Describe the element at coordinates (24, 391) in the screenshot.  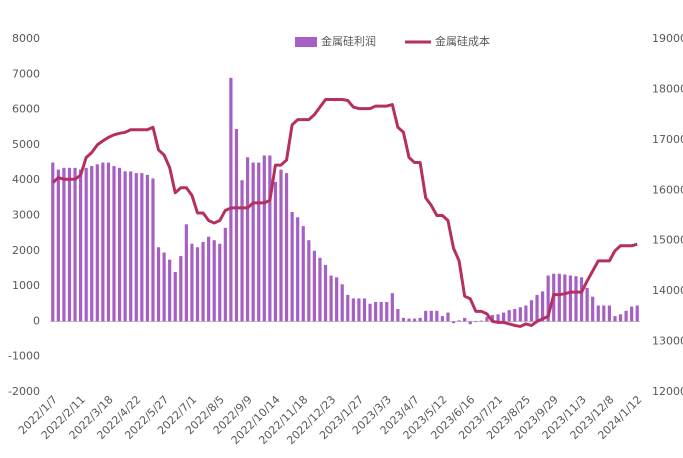
I see `y-tick-label: -2000` at that location.